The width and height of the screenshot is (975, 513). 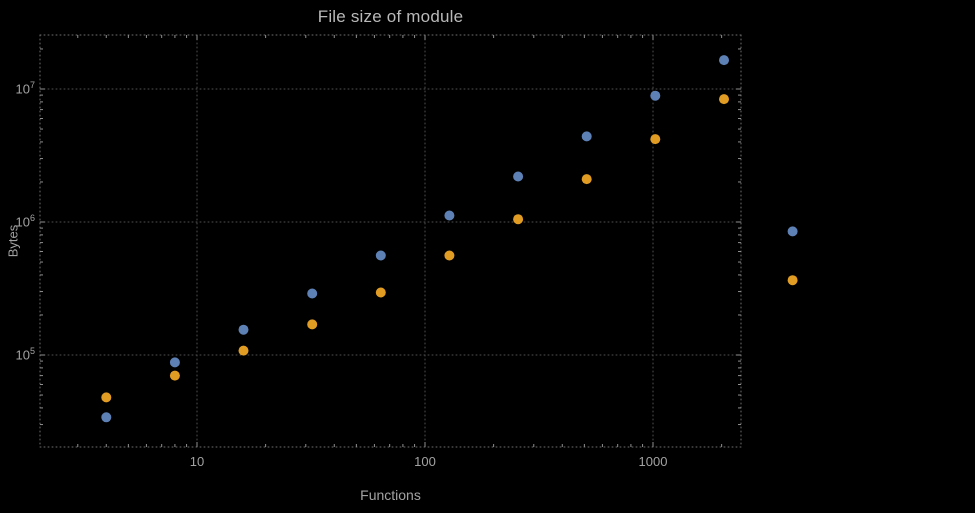 I want to click on x-tick-label: 100, so click(x=425, y=461).